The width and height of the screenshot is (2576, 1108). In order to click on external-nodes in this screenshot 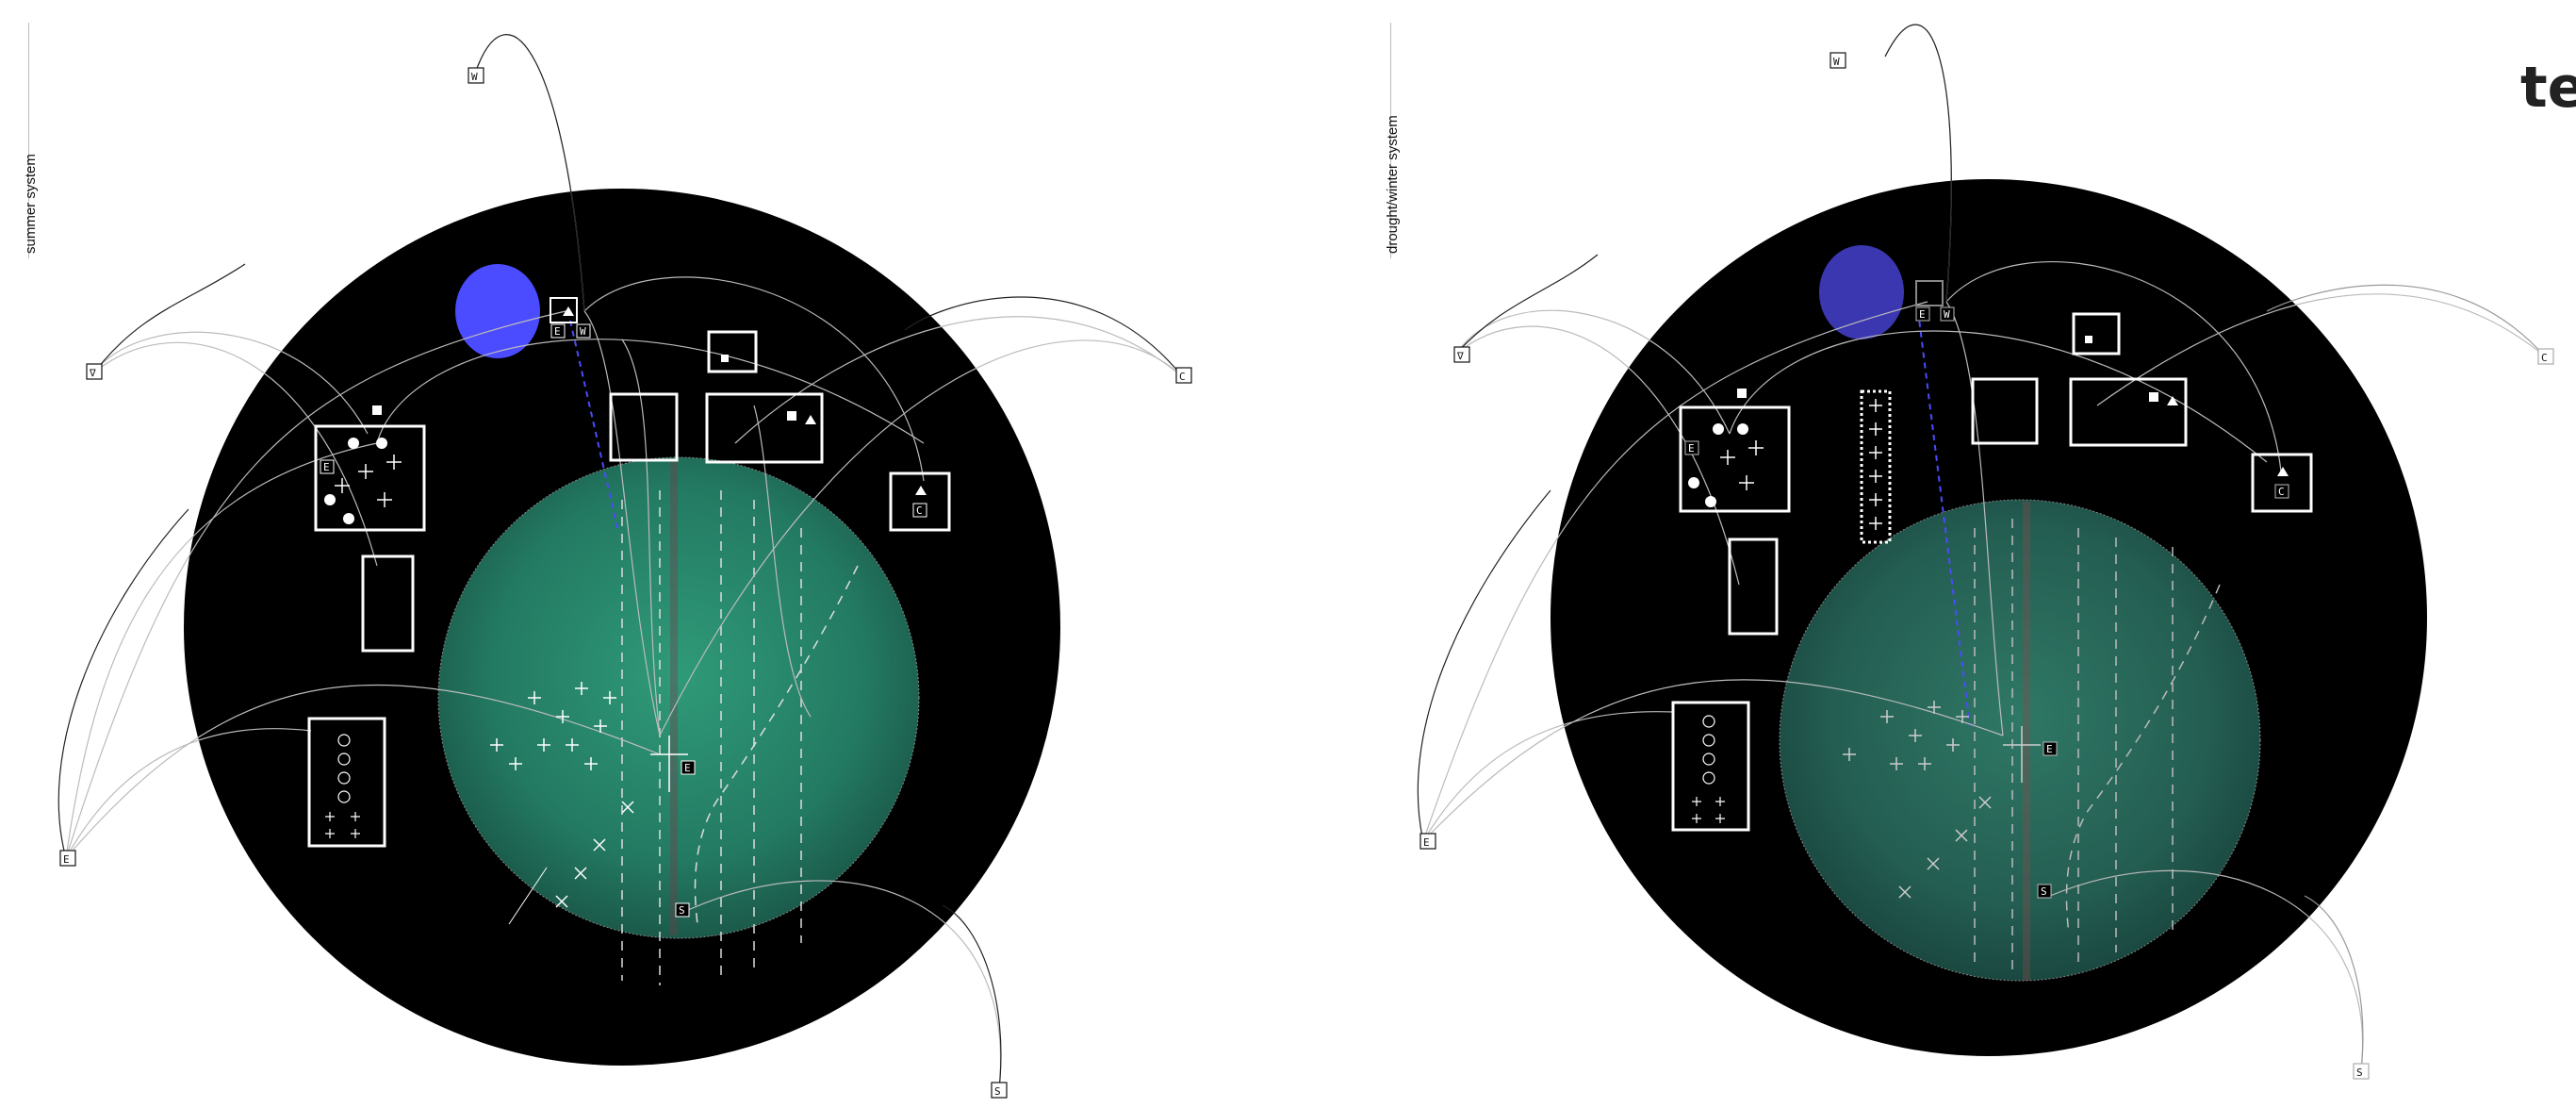, I will do `click(1632, 451)`.